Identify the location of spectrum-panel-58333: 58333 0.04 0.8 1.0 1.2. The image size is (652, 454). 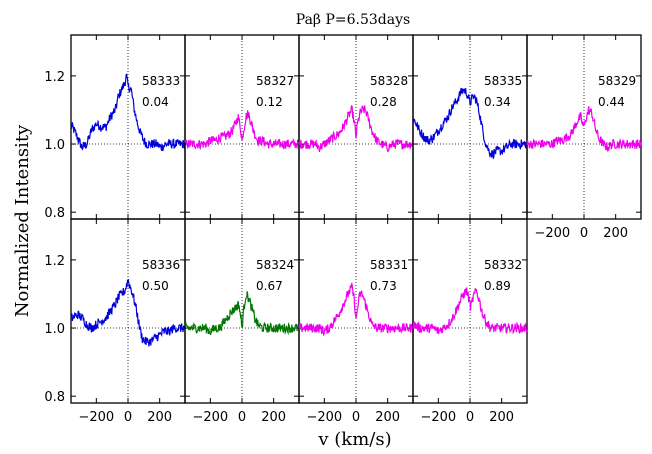
(115, 127).